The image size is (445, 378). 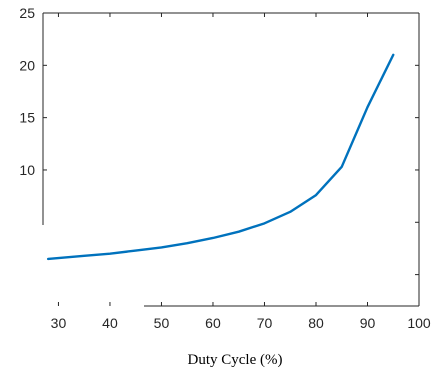 What do you see at coordinates (27, 118) in the screenshot?
I see `y-tick-label: 15` at bounding box center [27, 118].